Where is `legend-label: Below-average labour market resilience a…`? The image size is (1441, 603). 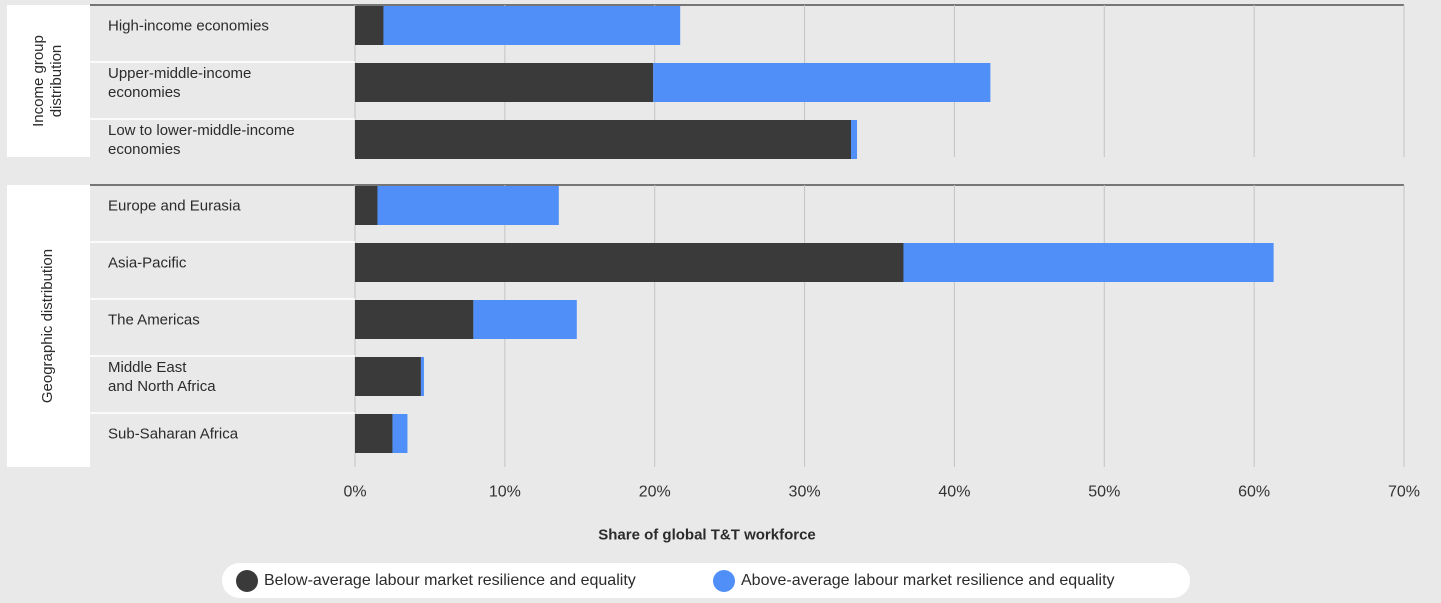
legend-label: Below-average labour market resilience a… is located at coordinates (450, 580).